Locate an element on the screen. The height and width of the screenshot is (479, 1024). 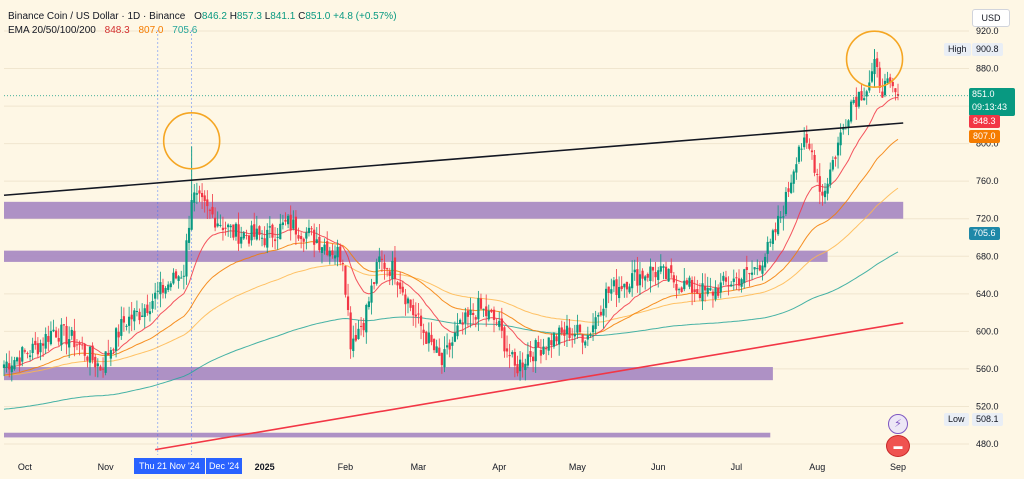
trendline-upper is located at coordinates (453, 159).